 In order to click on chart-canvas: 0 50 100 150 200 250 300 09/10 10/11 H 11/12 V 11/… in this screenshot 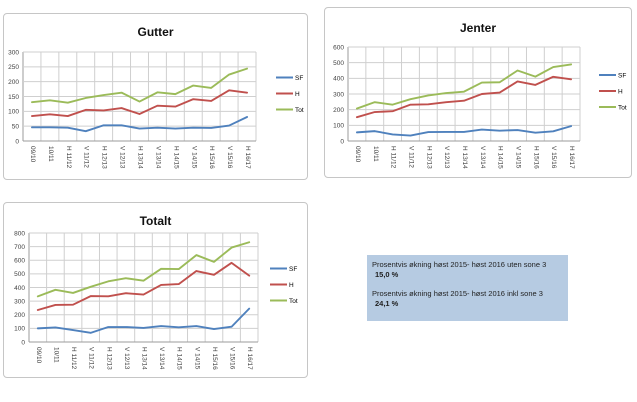, I will do `click(156, 109)`.